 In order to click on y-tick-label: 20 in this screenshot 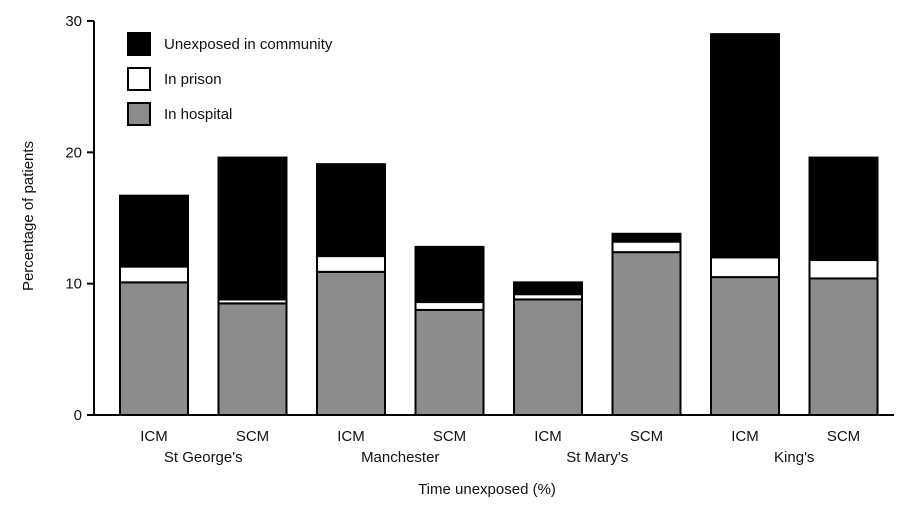, I will do `click(73, 152)`.